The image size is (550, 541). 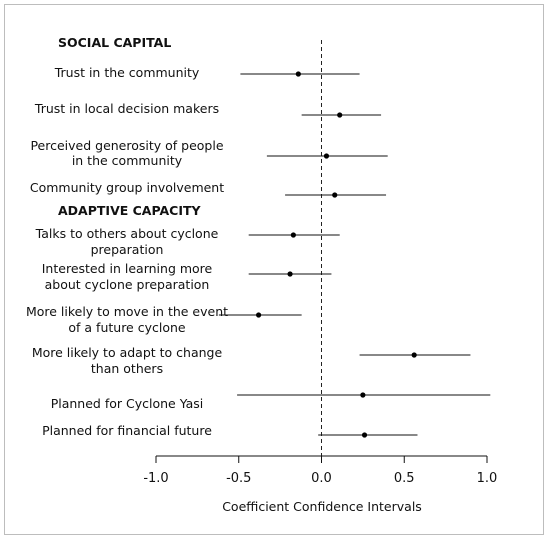 What do you see at coordinates (155, 478) in the screenshot?
I see `x-tick-label: -1.0` at bounding box center [155, 478].